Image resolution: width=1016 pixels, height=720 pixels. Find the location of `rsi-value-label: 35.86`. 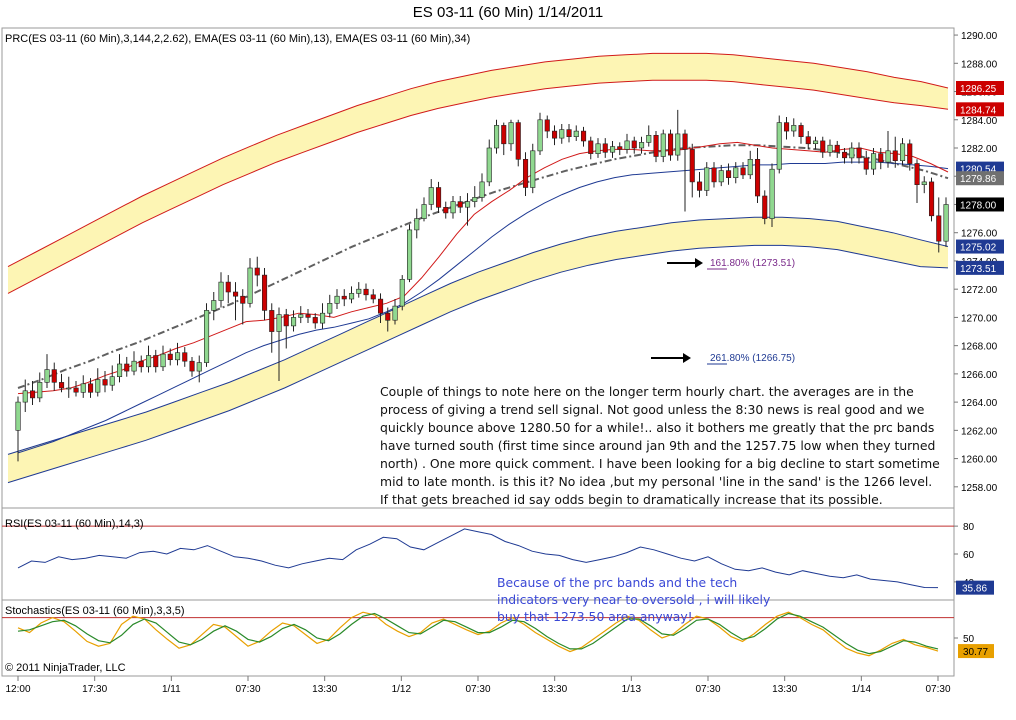

rsi-value-label: 35.86 is located at coordinates (974, 589).